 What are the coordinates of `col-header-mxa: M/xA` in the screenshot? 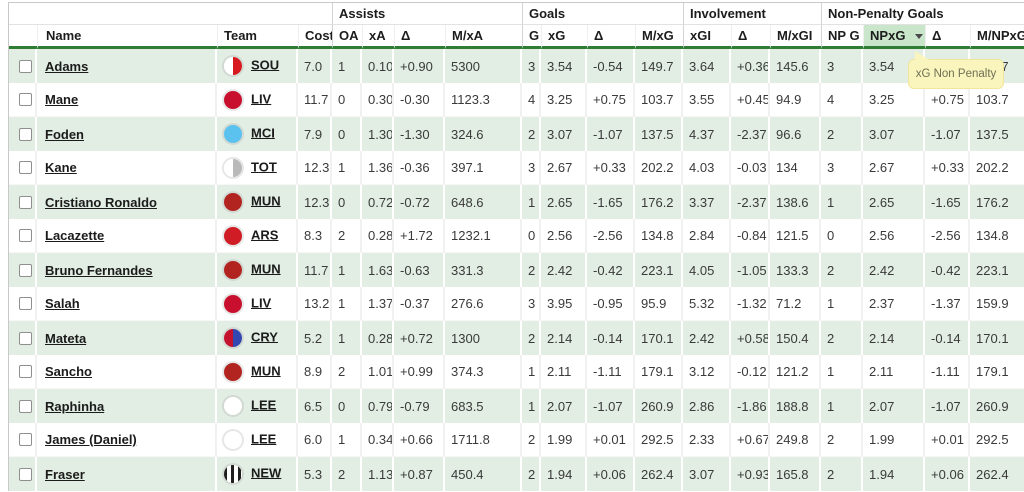 It's located at (483, 37).